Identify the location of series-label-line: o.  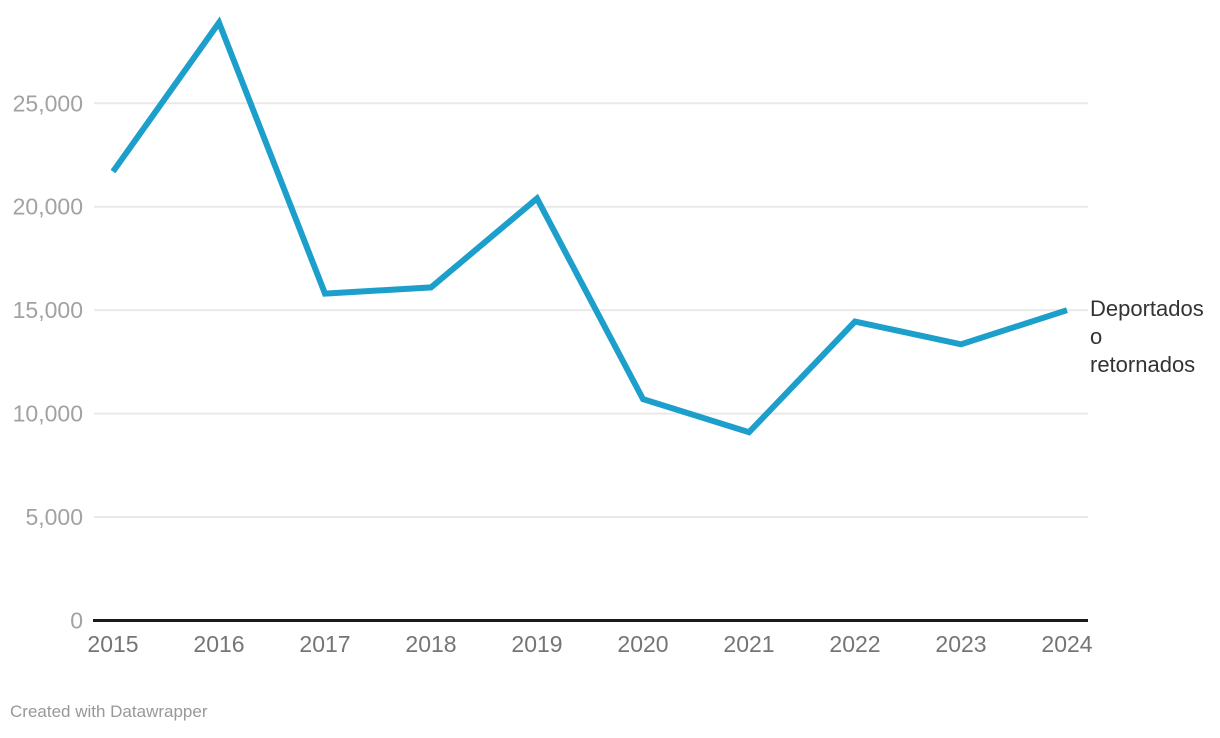
(1096, 336).